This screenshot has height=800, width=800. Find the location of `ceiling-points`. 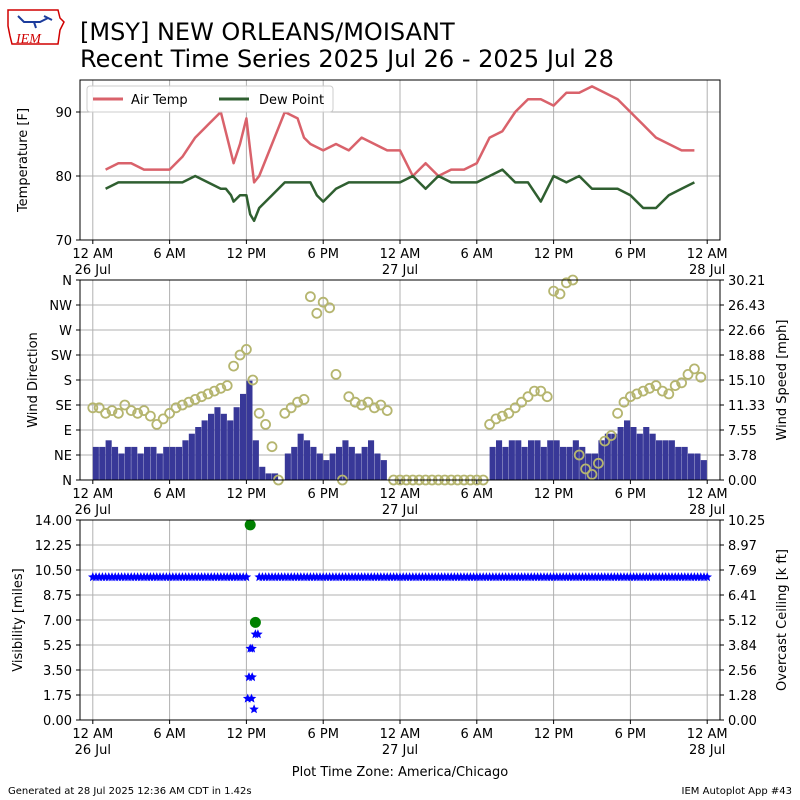

ceiling-points is located at coordinates (252, 573).